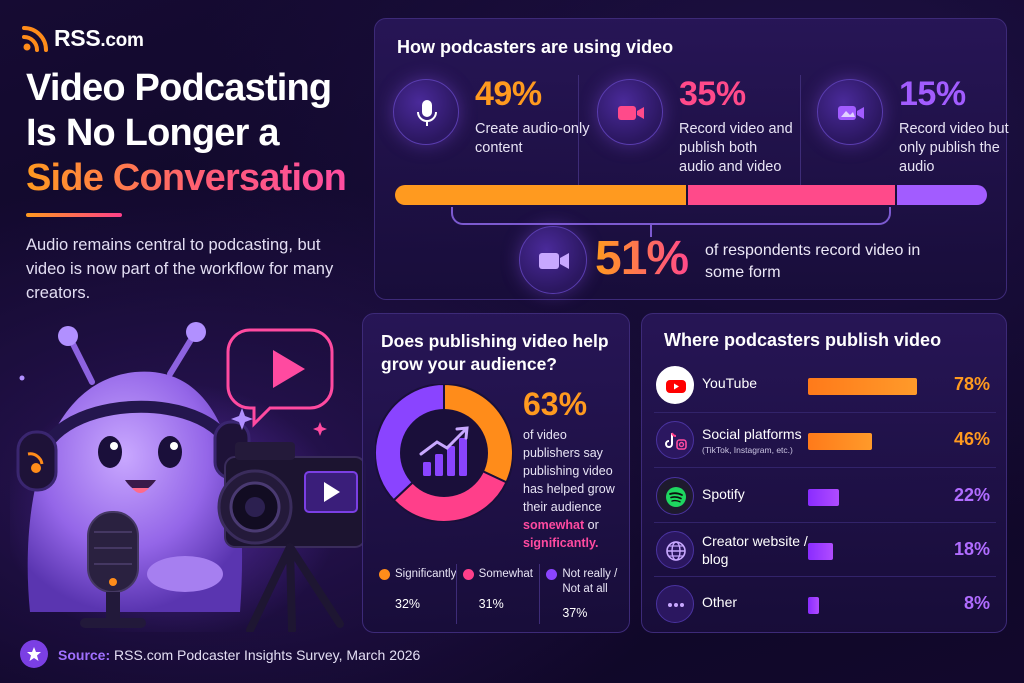  Describe the element at coordinates (561, 543) in the screenshot. I see `growth-desc-em2: significantly.` at that location.